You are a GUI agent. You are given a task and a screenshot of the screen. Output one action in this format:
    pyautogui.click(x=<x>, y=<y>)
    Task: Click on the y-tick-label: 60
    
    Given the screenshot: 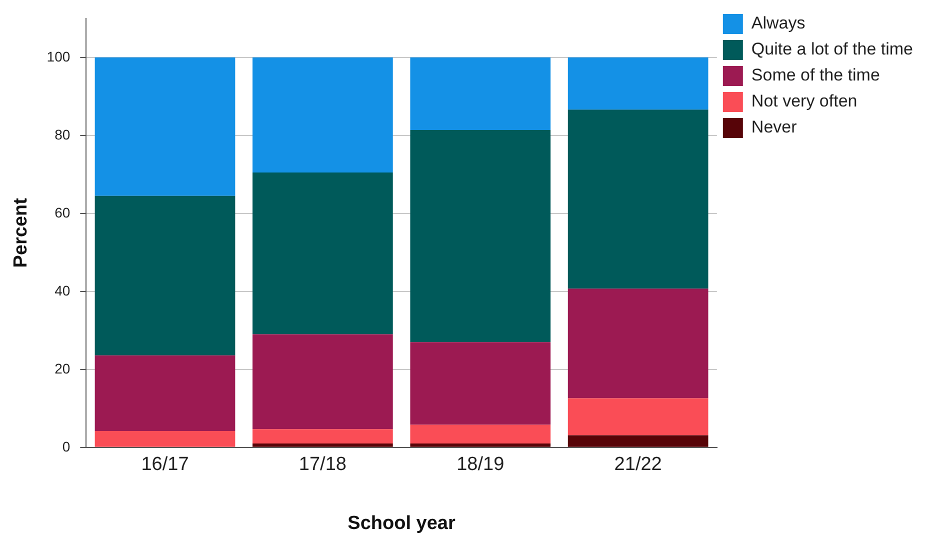 What is the action you would take?
    pyautogui.click(x=62, y=212)
    